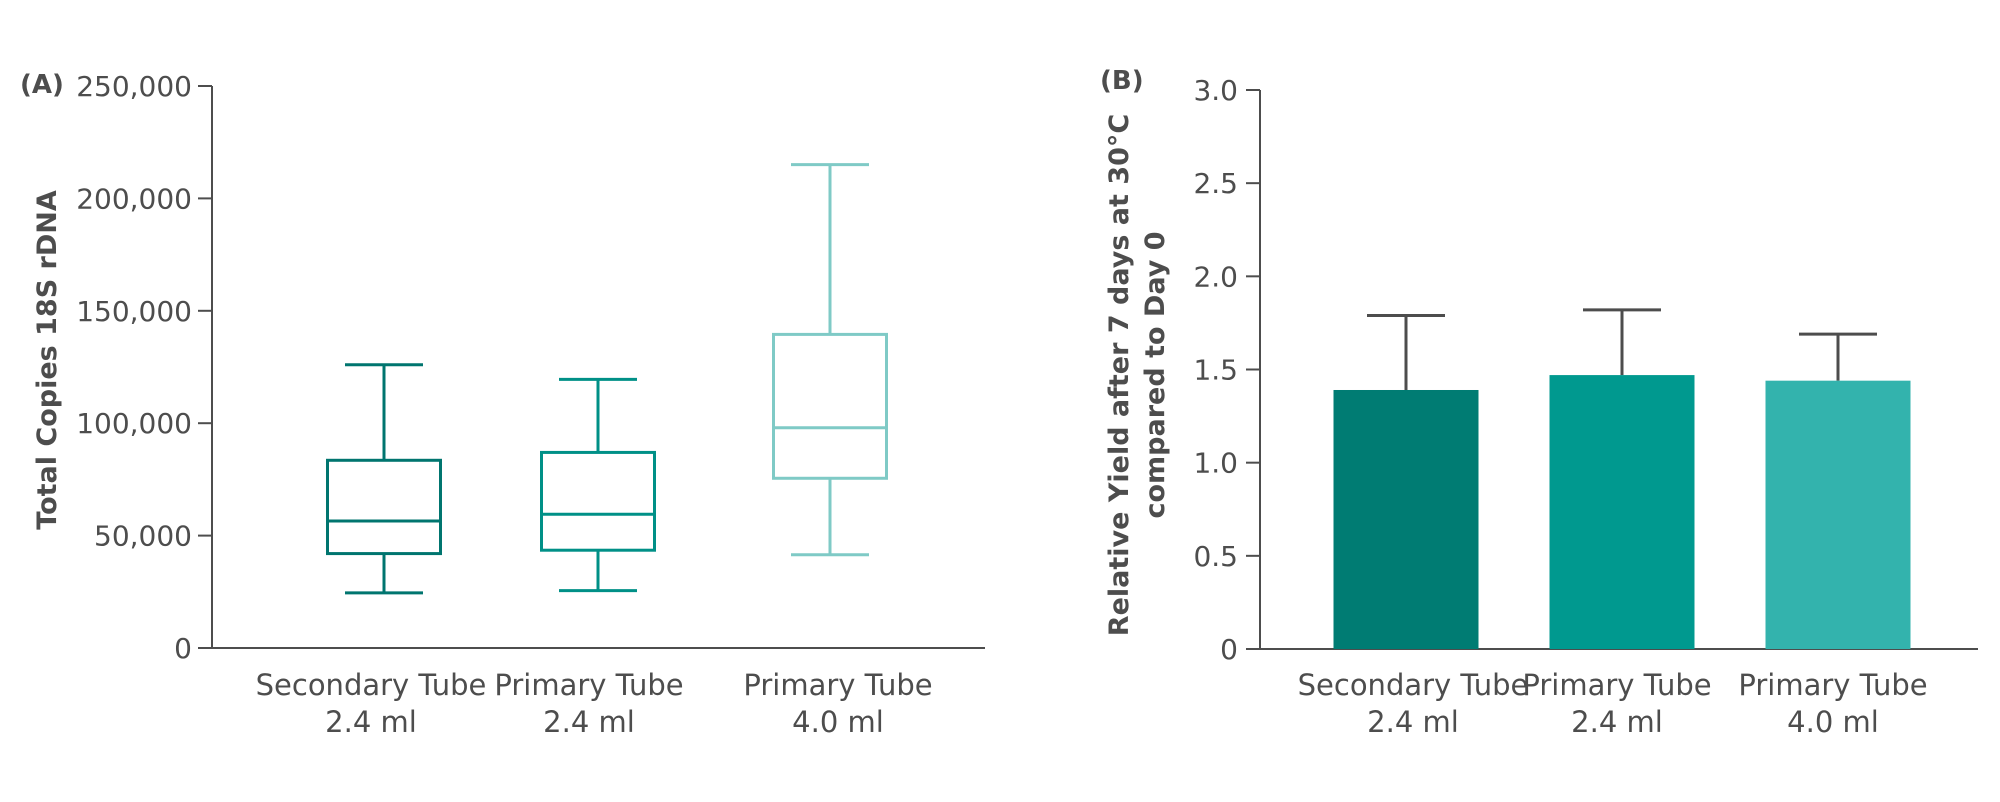 This screenshot has width=2000, height=802. Describe the element at coordinates (1155, 374) in the screenshot. I see `panel-b-y-axis-title-line2: compared to Day 0` at that location.